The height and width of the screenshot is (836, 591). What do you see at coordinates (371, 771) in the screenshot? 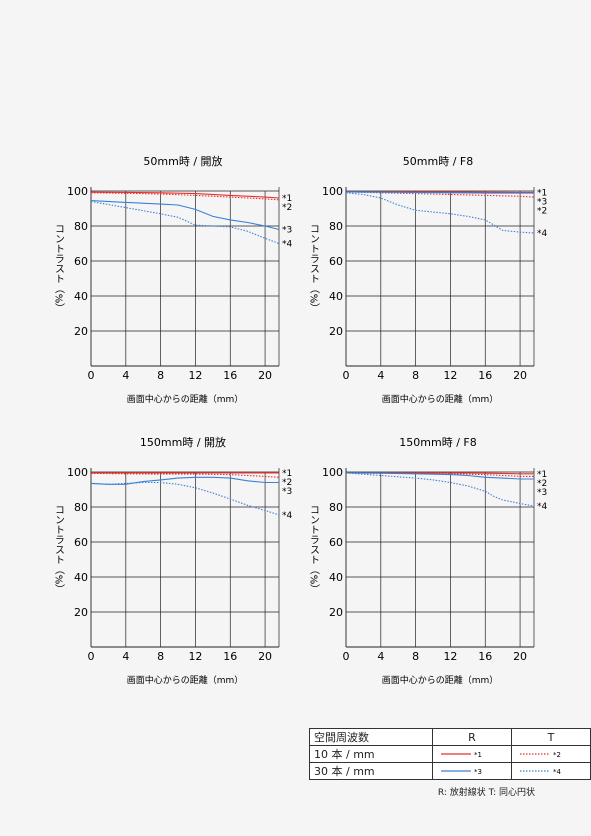
I see `legend-row-label: 30 本 / mm` at bounding box center [371, 771].